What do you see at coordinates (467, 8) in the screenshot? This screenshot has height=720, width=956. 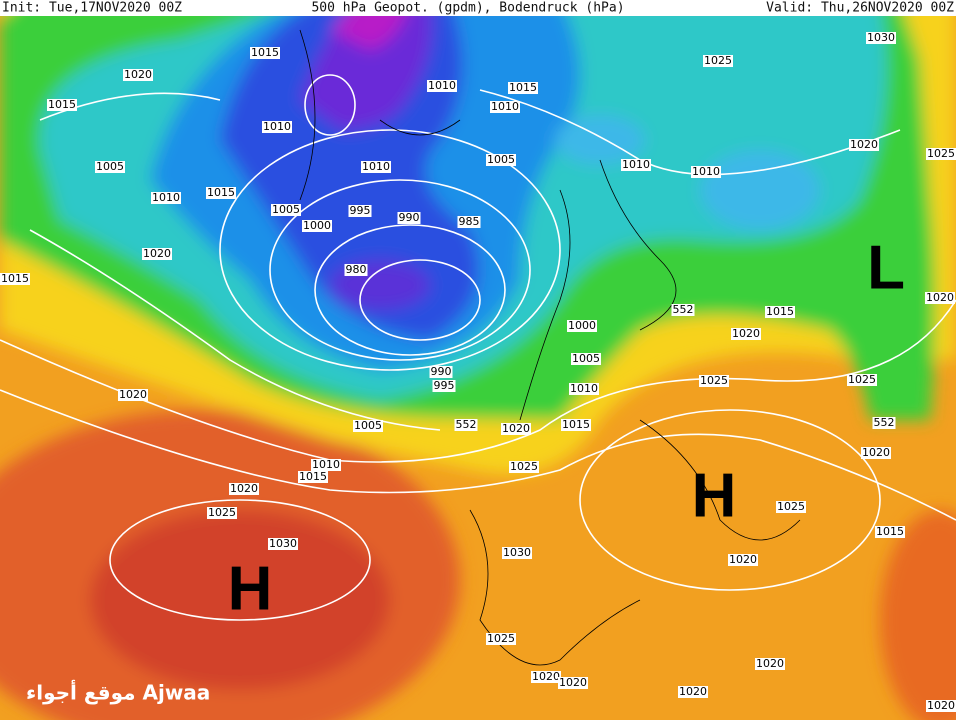 I see `map-title: 500 hPa Geopot. (gpdm), Bodendruck (hPa)` at bounding box center [467, 8].